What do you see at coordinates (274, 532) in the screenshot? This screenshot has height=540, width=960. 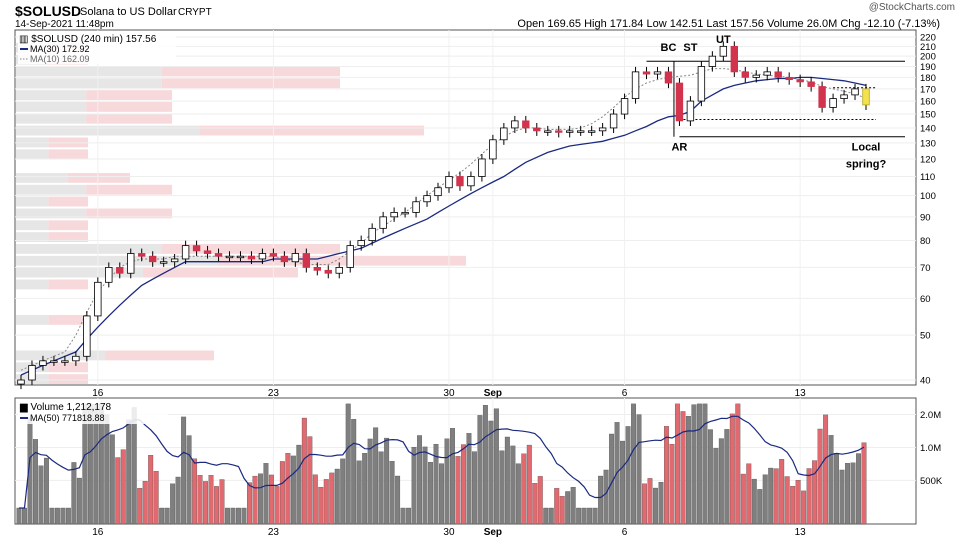 I see `date-tick-label: 23` at bounding box center [274, 532].